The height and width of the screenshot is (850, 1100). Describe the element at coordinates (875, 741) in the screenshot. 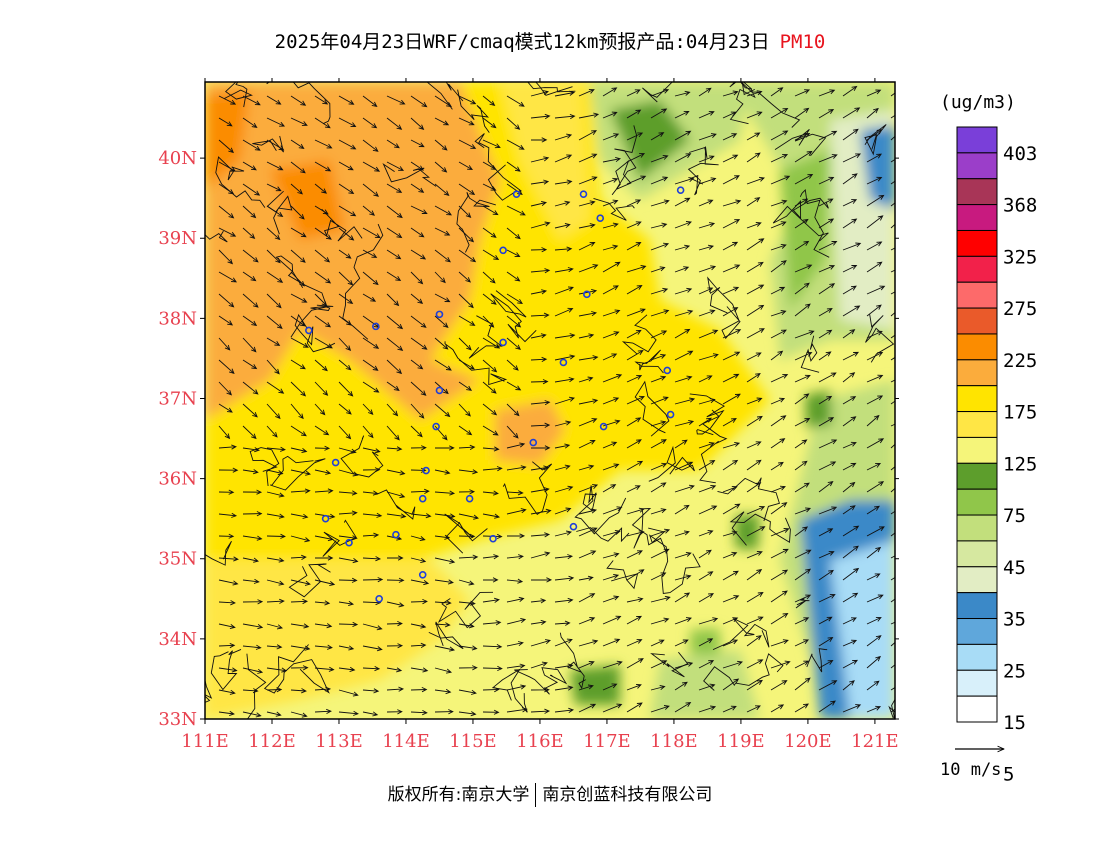

I see `x-tick-label: 121E` at that location.